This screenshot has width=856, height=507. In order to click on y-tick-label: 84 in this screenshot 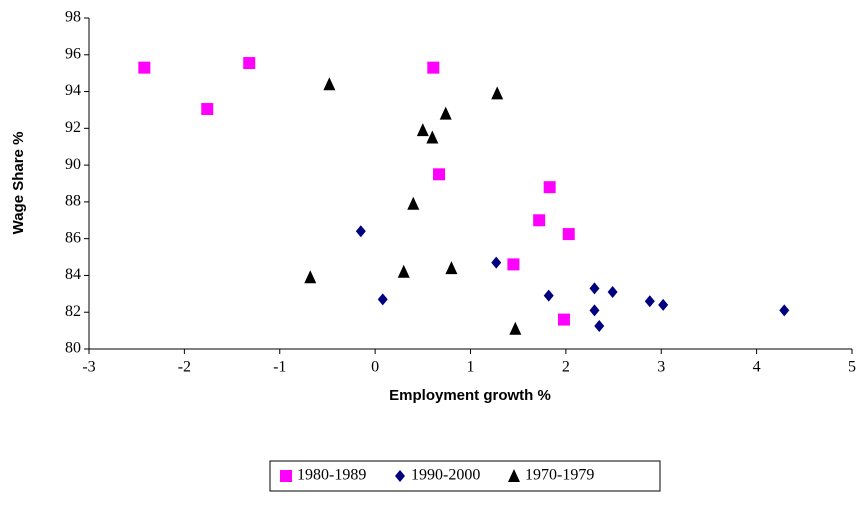, I will do `click(73, 274)`.